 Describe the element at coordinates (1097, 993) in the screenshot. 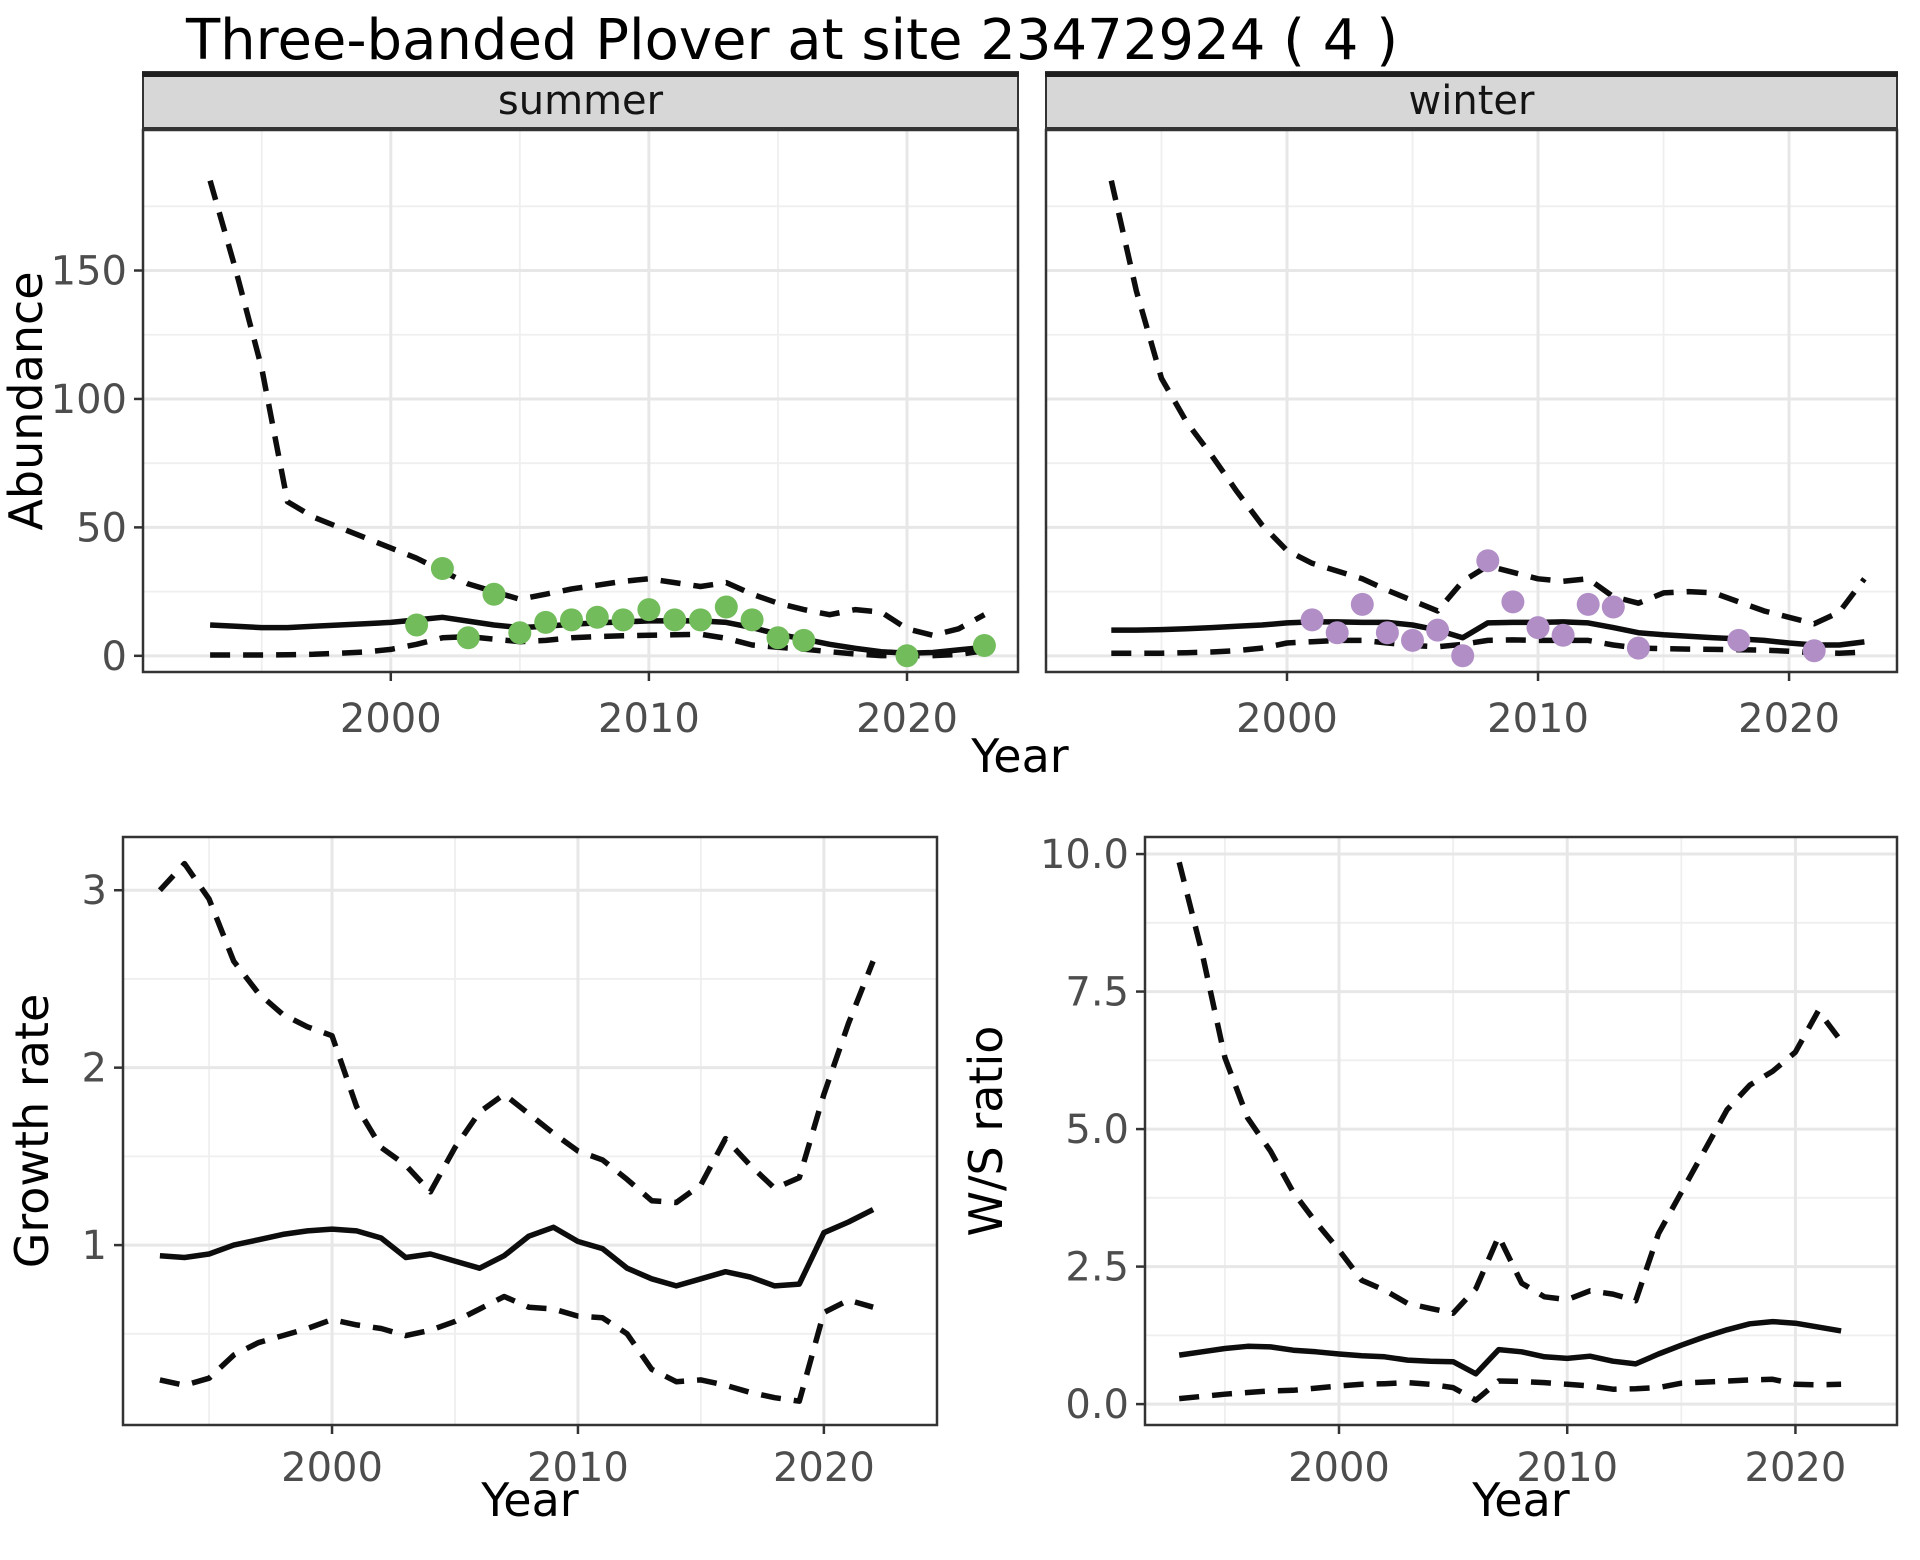

I see `y-tick-label: 7.5` at that location.